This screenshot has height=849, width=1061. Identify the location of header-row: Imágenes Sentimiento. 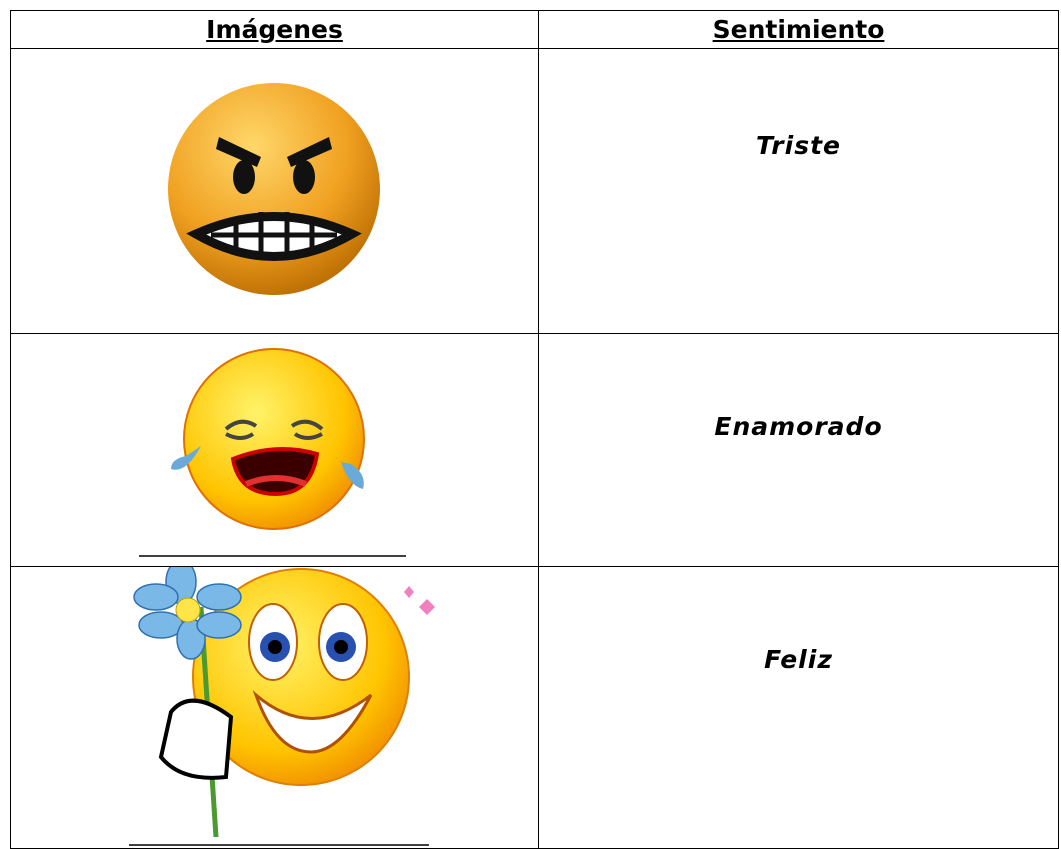
(534, 29).